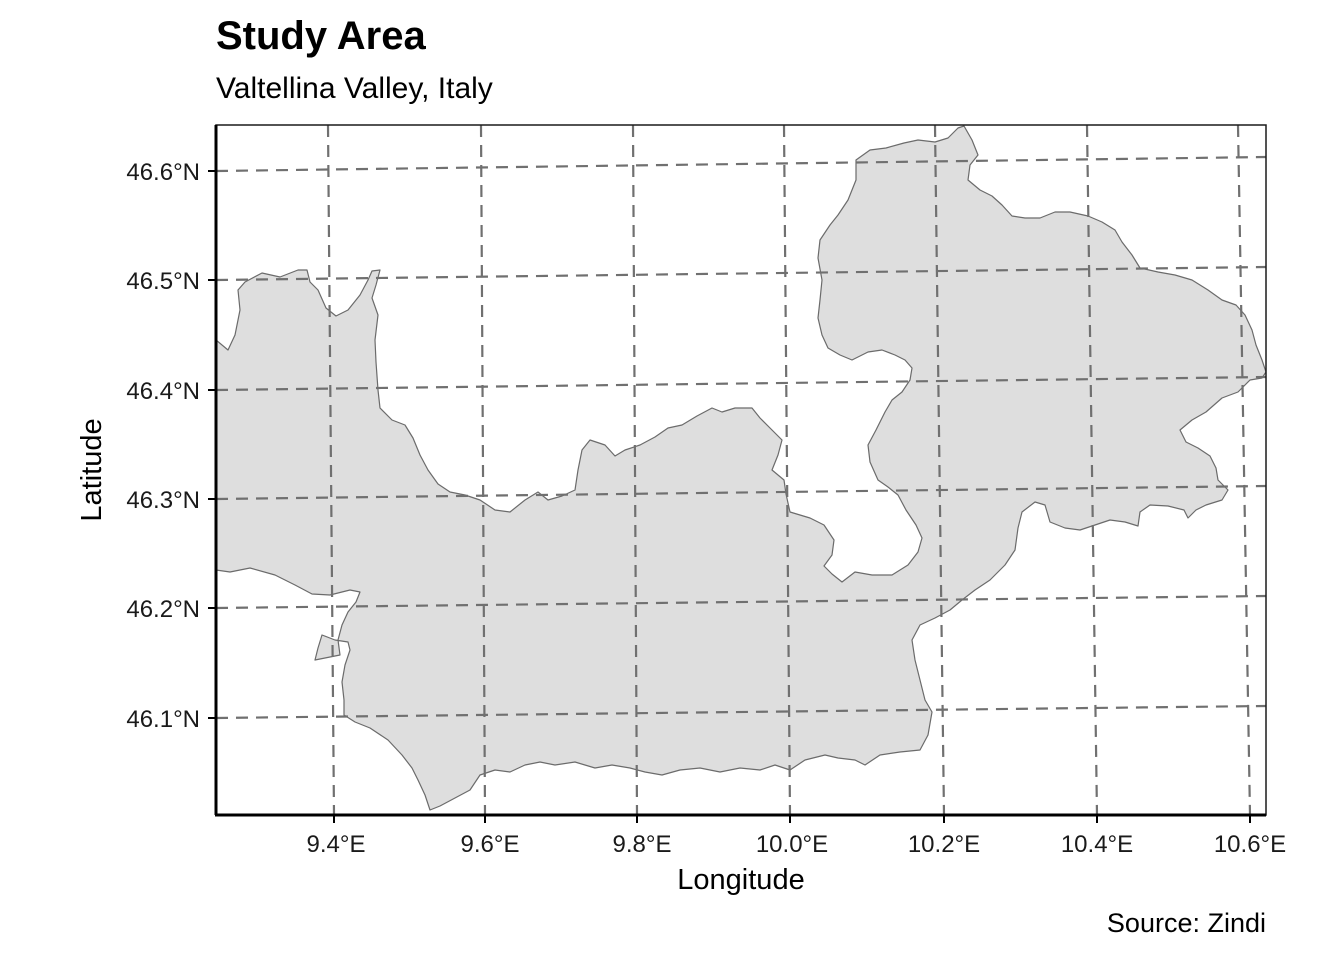 This screenshot has height=960, width=1344. What do you see at coordinates (163, 500) in the screenshot?
I see `y-tick-label: 46.3°N` at bounding box center [163, 500].